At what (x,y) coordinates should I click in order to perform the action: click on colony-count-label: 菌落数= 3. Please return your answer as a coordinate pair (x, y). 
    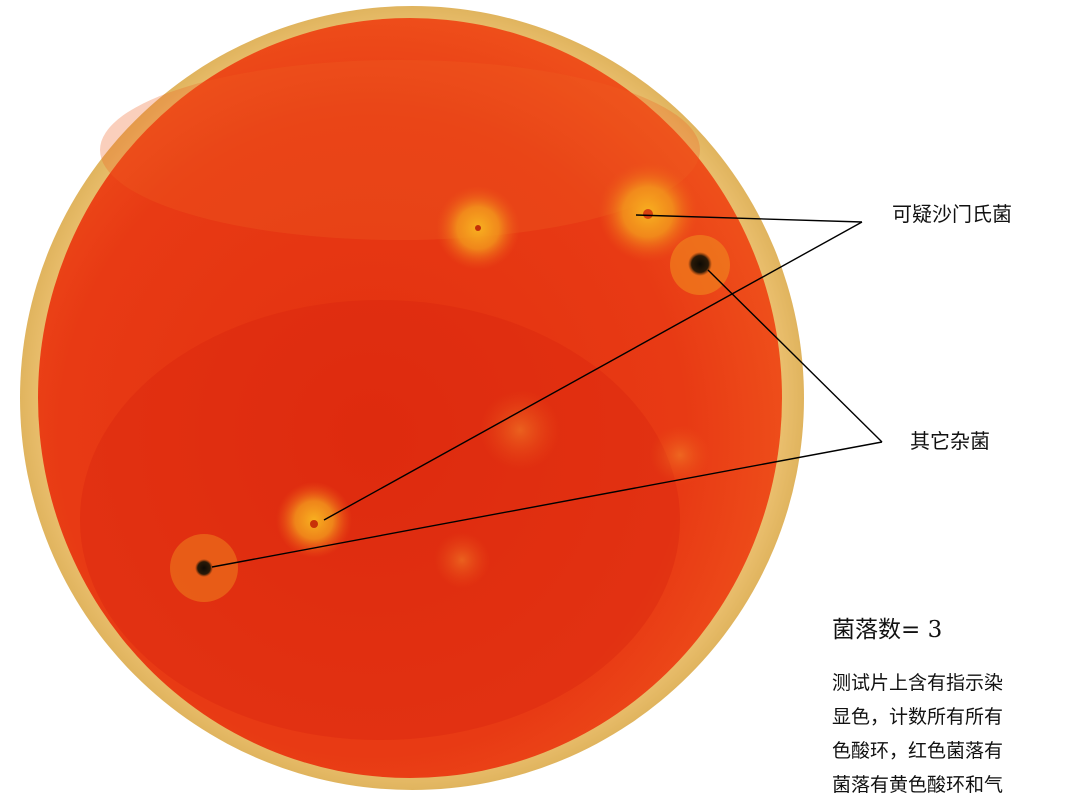
    Looking at the image, I should click on (887, 630).